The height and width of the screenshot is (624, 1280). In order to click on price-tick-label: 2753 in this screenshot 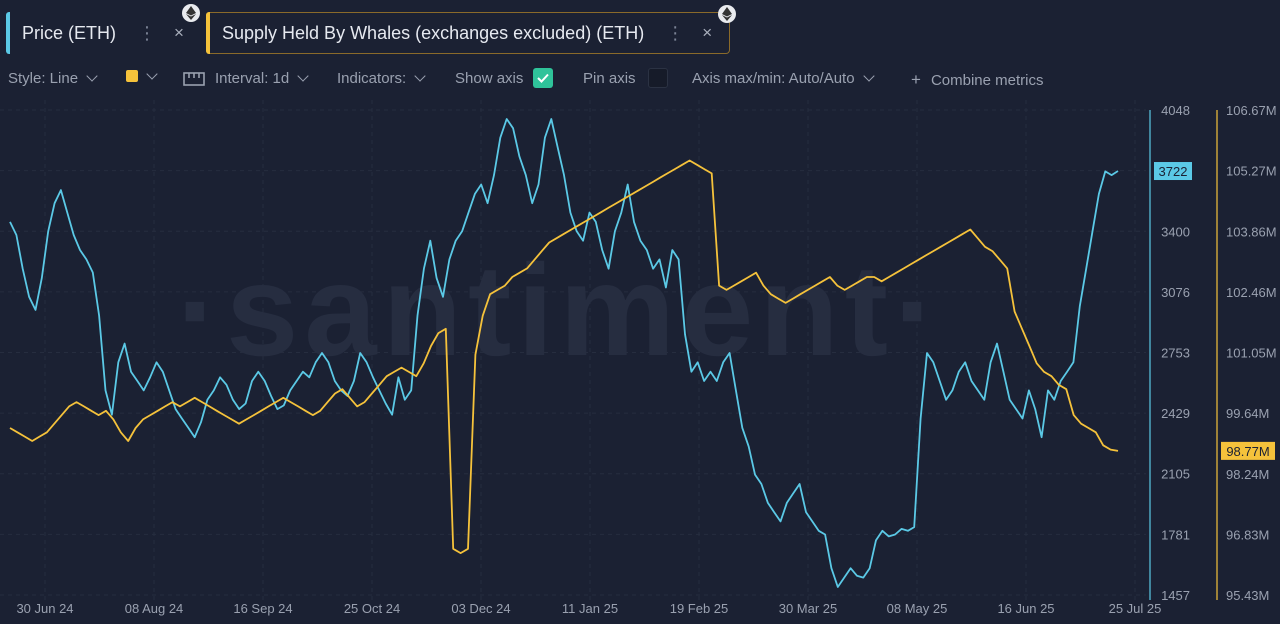, I will do `click(1175, 352)`.